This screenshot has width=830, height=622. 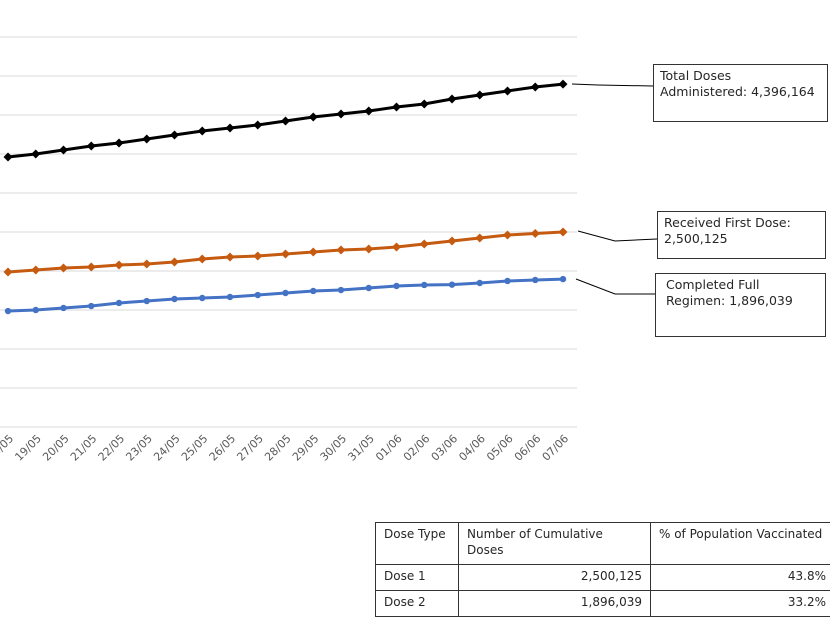 I want to click on table-cell: Dose 1, so click(x=417, y=577).